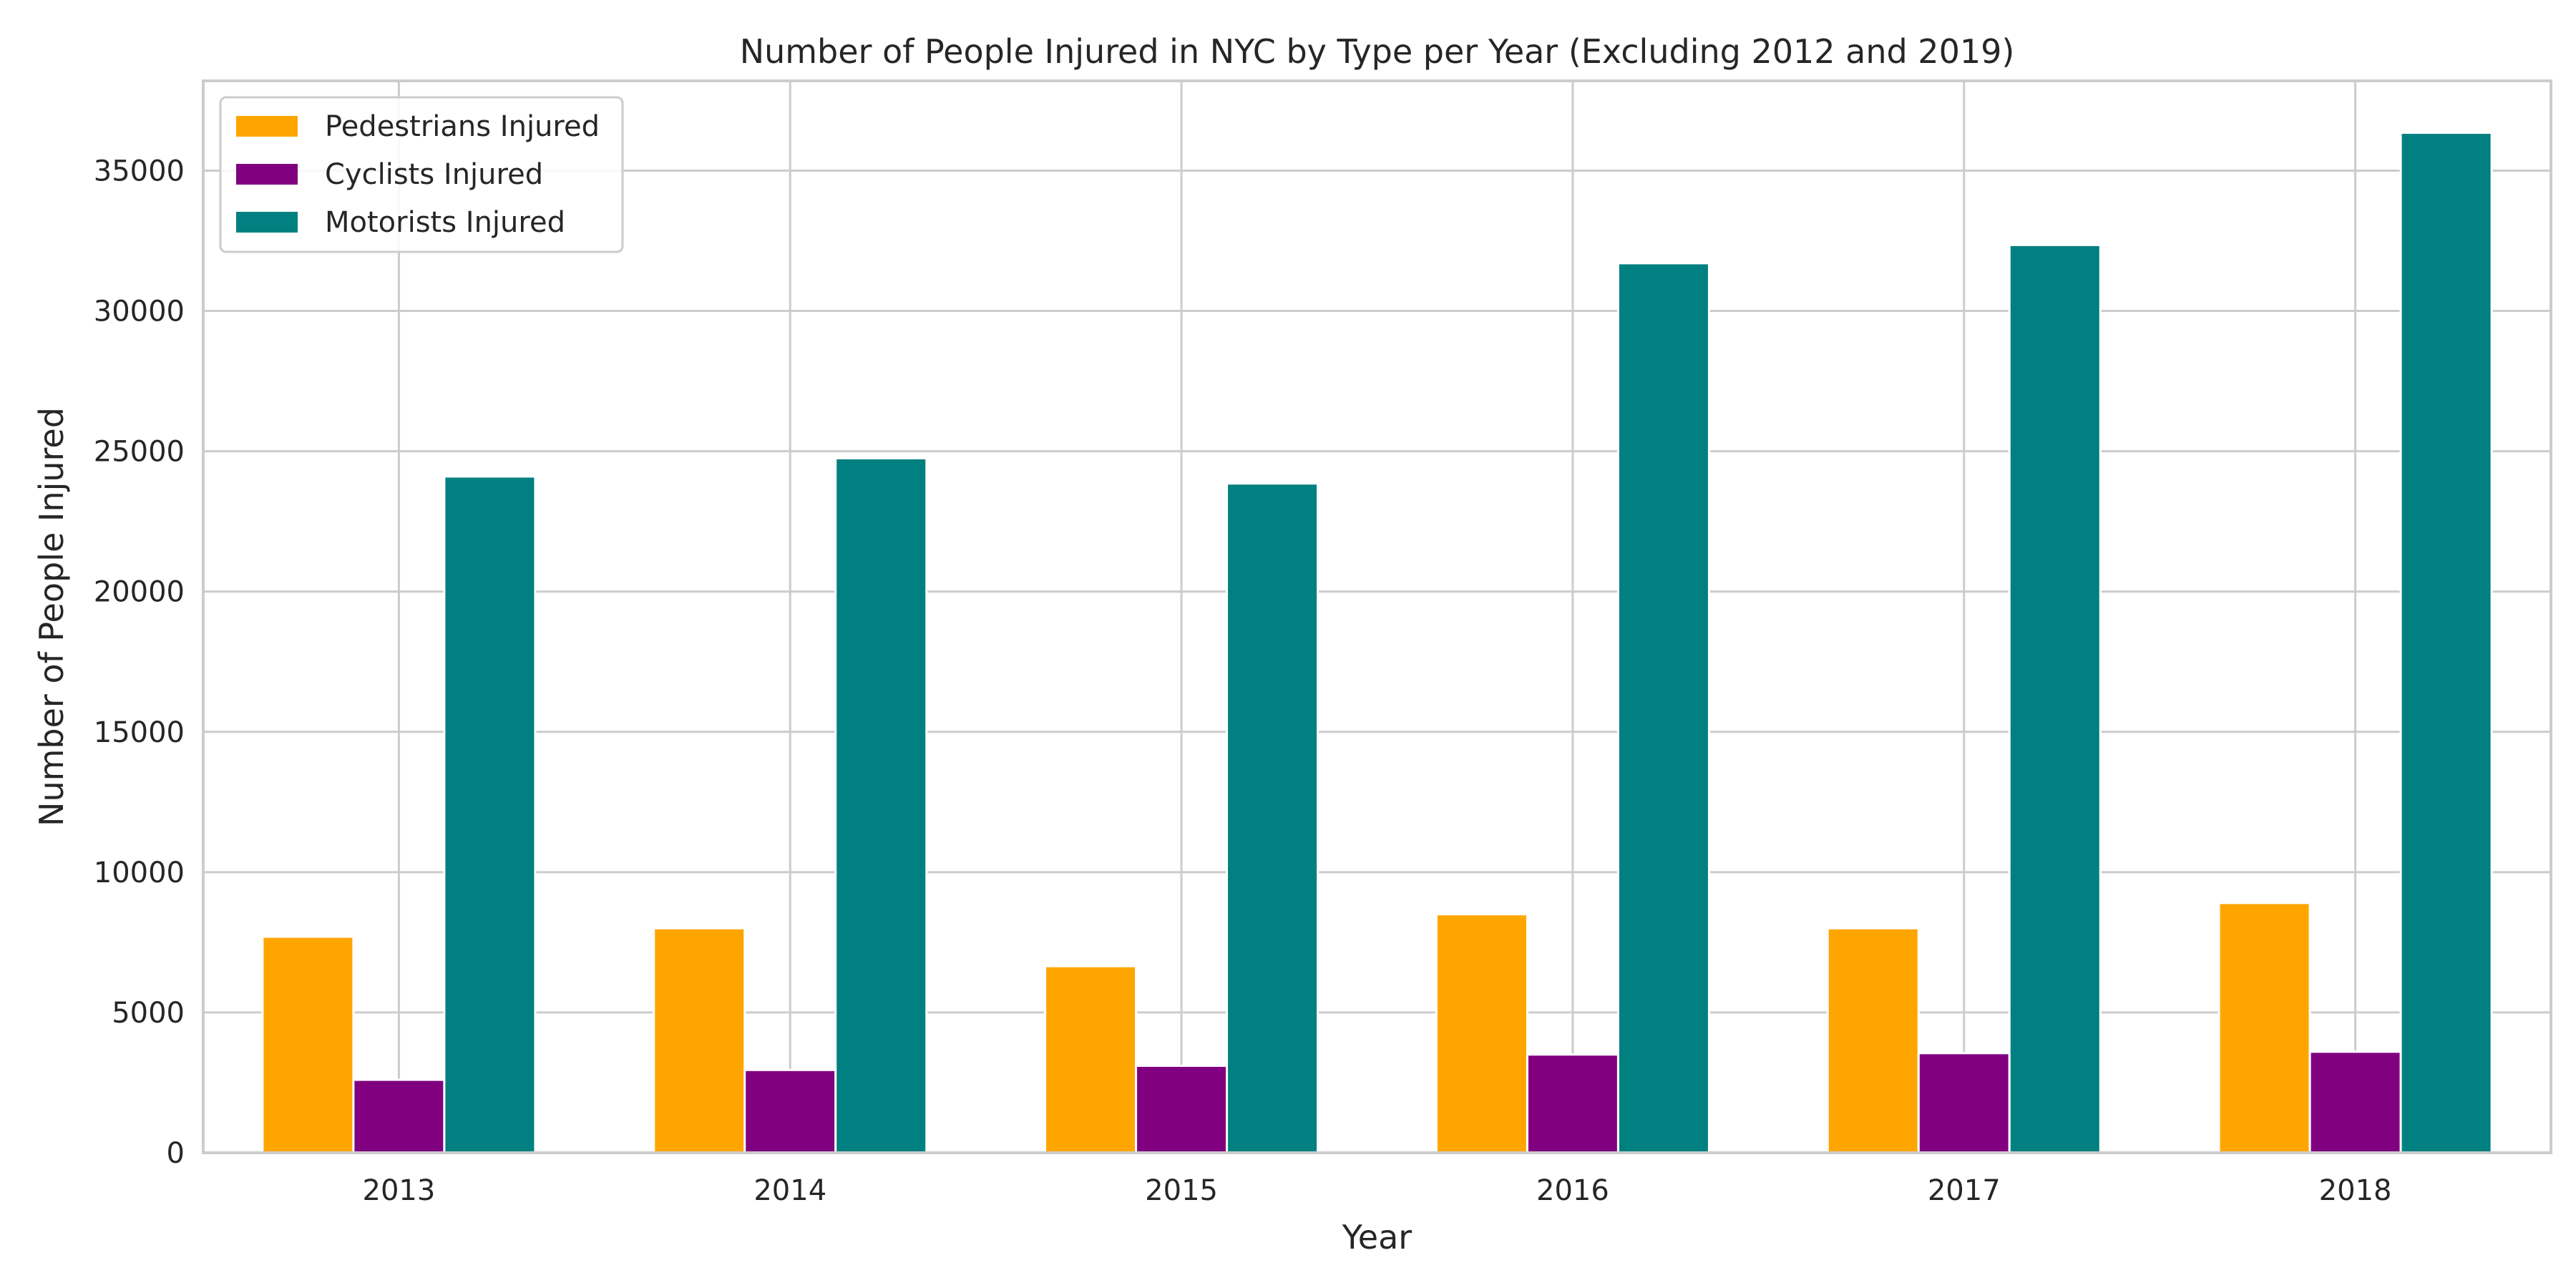  Describe the element at coordinates (139, 732) in the screenshot. I see `y-tick-label: 15000` at that location.